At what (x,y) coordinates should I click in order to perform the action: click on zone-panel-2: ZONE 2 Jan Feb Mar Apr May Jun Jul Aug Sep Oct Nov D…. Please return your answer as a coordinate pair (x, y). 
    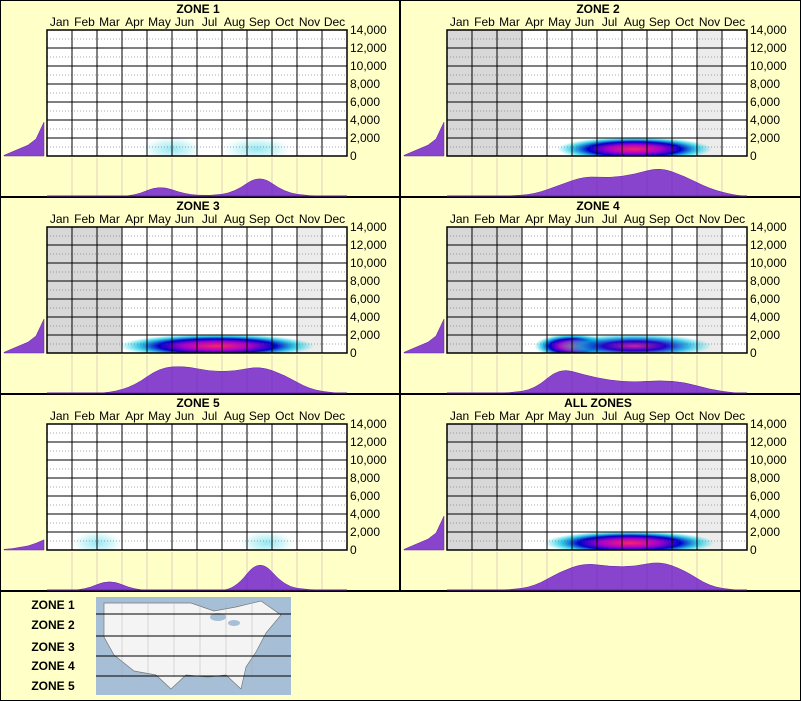
    Looking at the image, I should click on (600, 98).